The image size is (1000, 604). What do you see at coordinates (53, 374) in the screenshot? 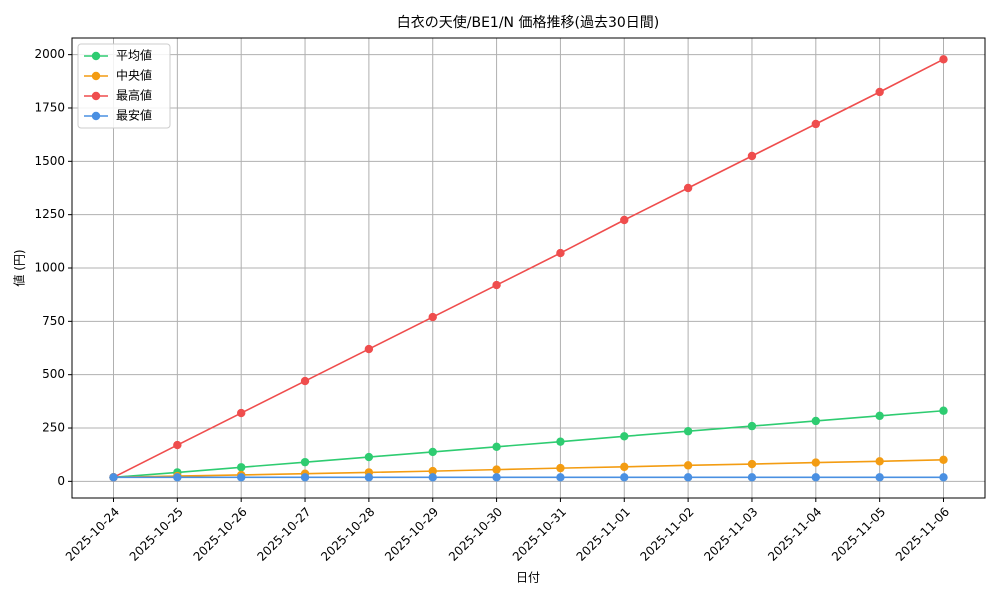
I see `y-tick-label: 500` at bounding box center [53, 374].